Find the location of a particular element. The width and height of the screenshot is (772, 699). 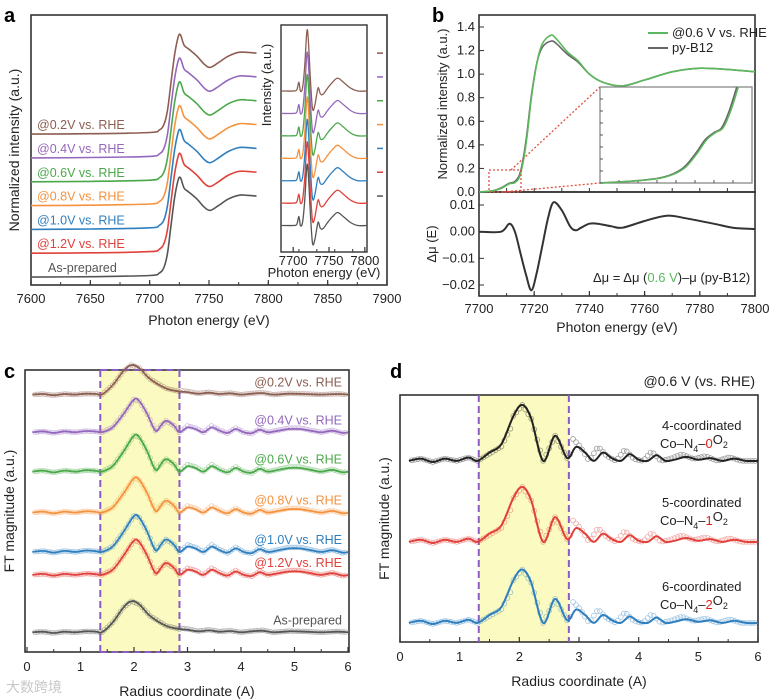

series-label: @0.8V vs. RHE is located at coordinates (81, 197).